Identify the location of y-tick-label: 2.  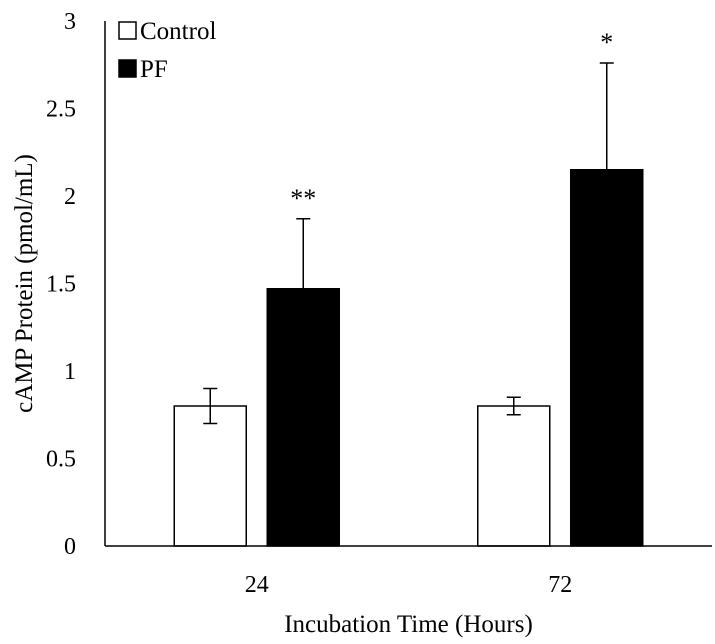
(70, 197).